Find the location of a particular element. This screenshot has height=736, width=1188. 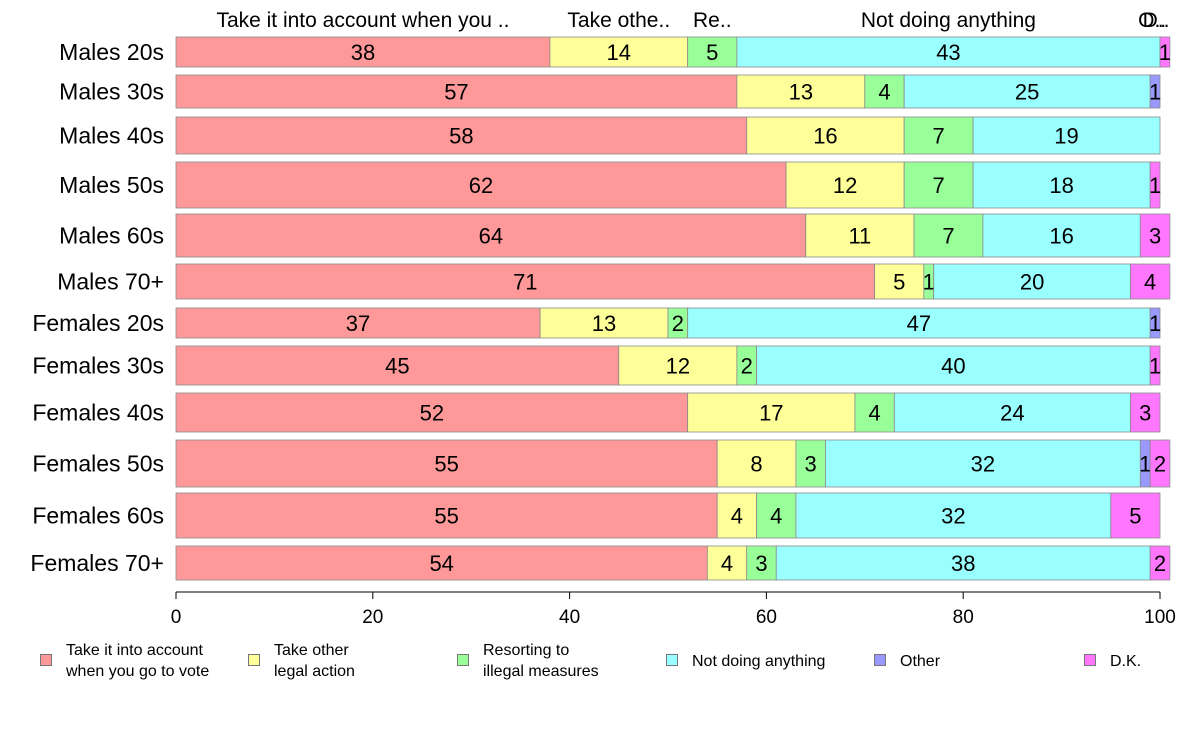

category-label: Females 50s is located at coordinates (98, 464).